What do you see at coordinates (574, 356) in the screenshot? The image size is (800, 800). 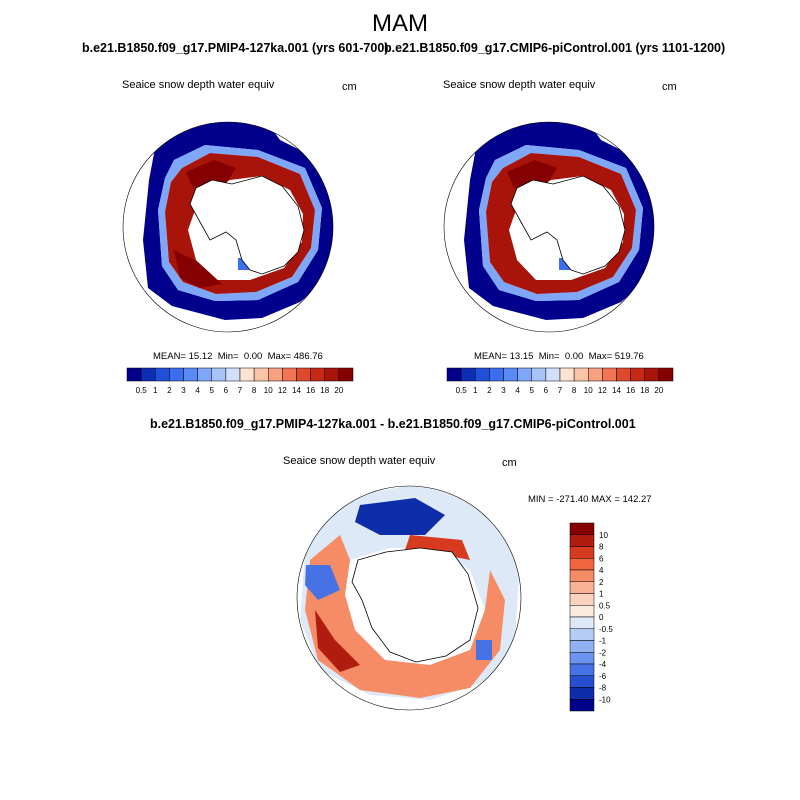 I see `panel2-min: 0.00` at bounding box center [574, 356].